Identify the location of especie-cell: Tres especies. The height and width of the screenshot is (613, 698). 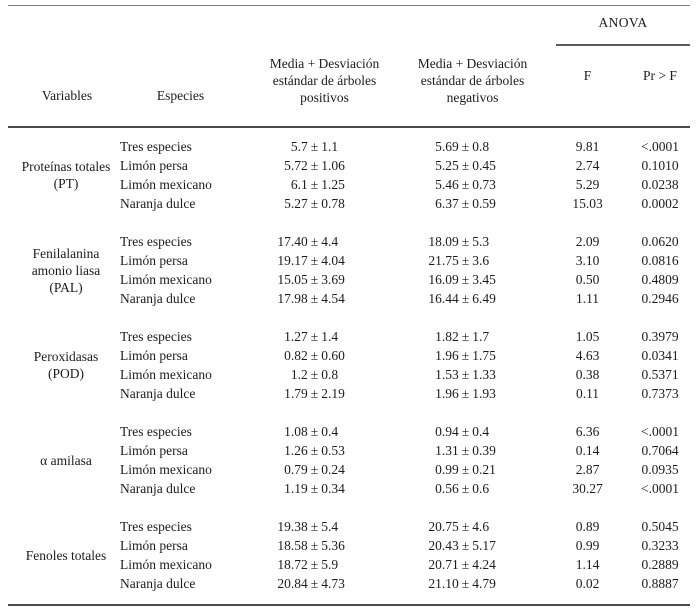
(156, 336).